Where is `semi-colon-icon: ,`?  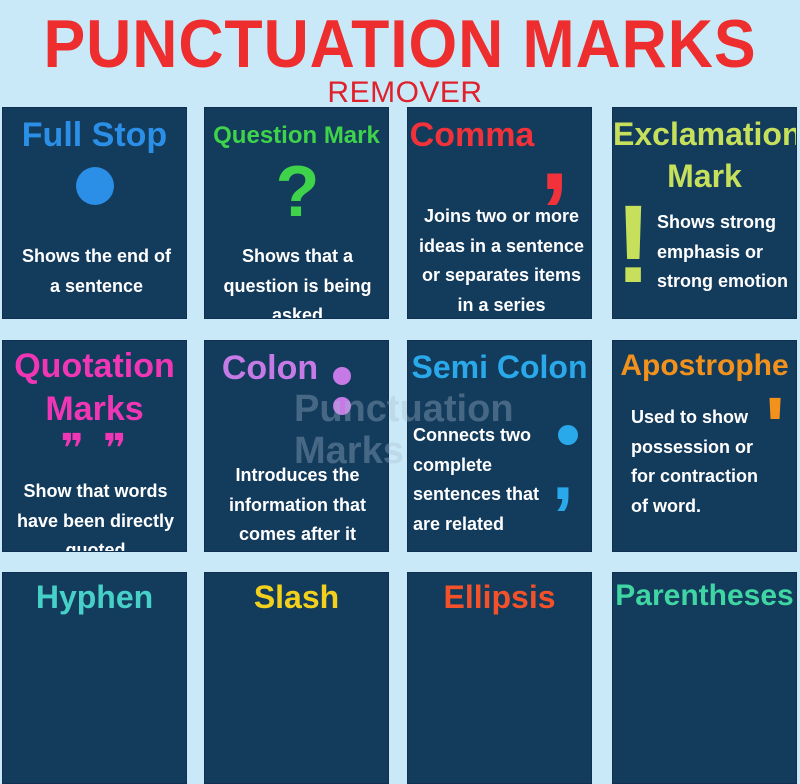 semi-colon-icon: , is located at coordinates (563, 472).